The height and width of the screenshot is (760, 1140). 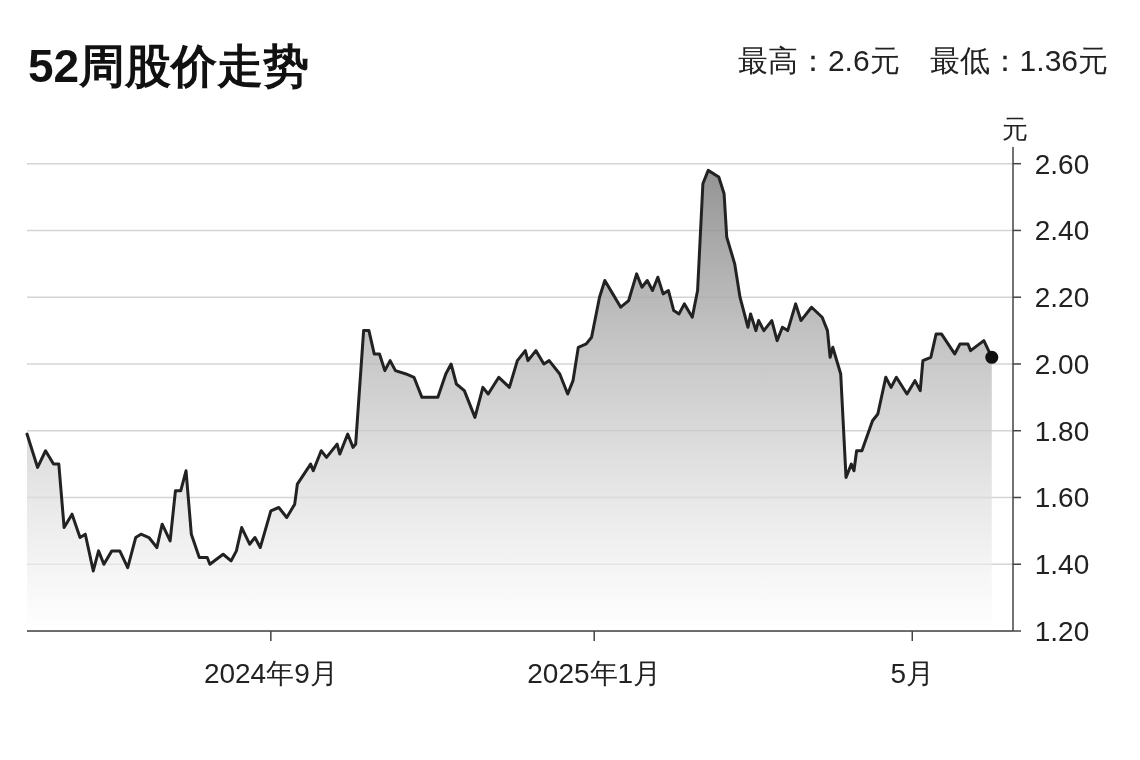 I want to click on y-tick-label: 1.80, so click(x=1062, y=431).